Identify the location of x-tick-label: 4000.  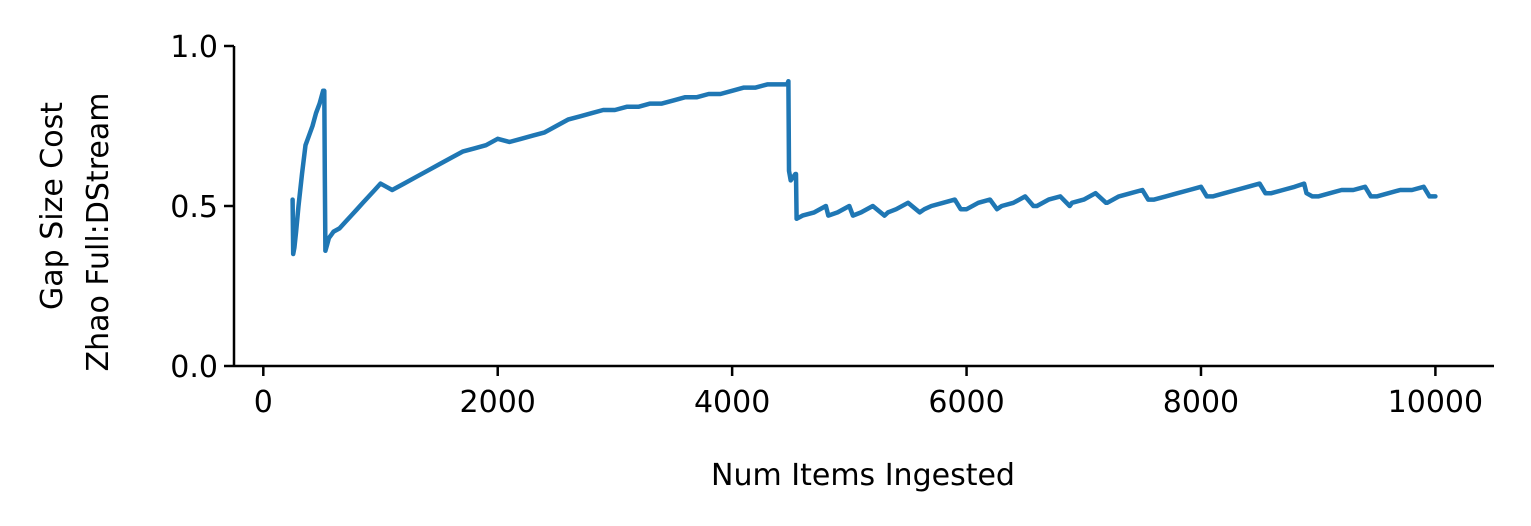
(732, 402).